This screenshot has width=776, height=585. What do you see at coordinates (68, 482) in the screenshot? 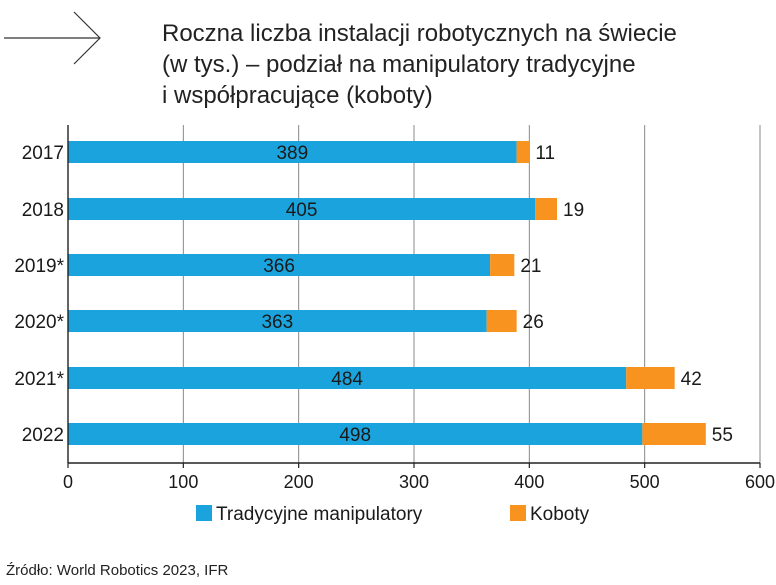
I see `x-tick-label: 0` at bounding box center [68, 482].